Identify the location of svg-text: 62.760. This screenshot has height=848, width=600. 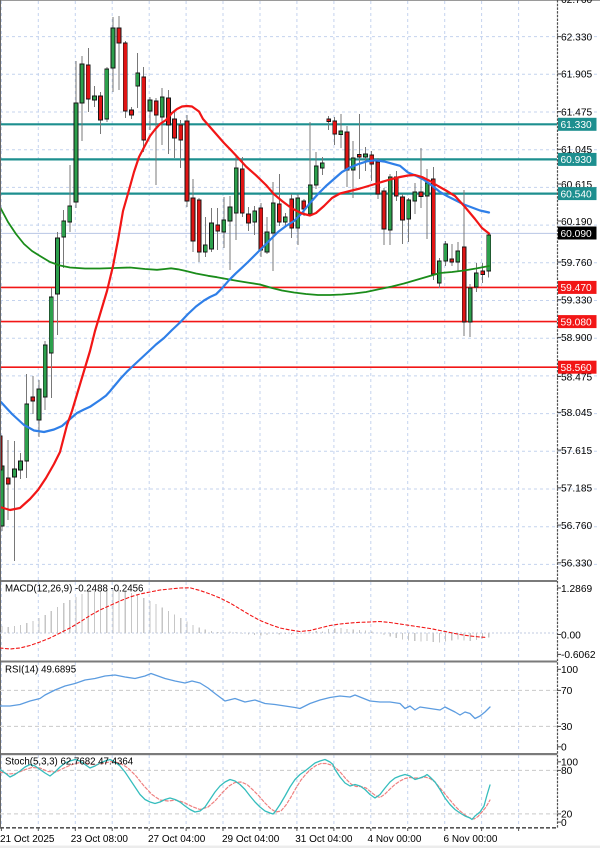
(576, 3).